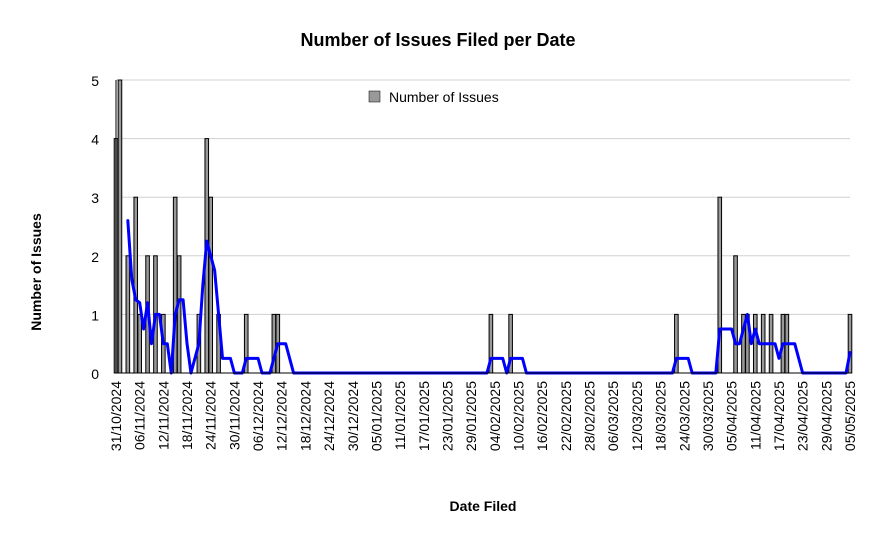  I want to click on y-axis-title: Number of Issues, so click(36, 272).